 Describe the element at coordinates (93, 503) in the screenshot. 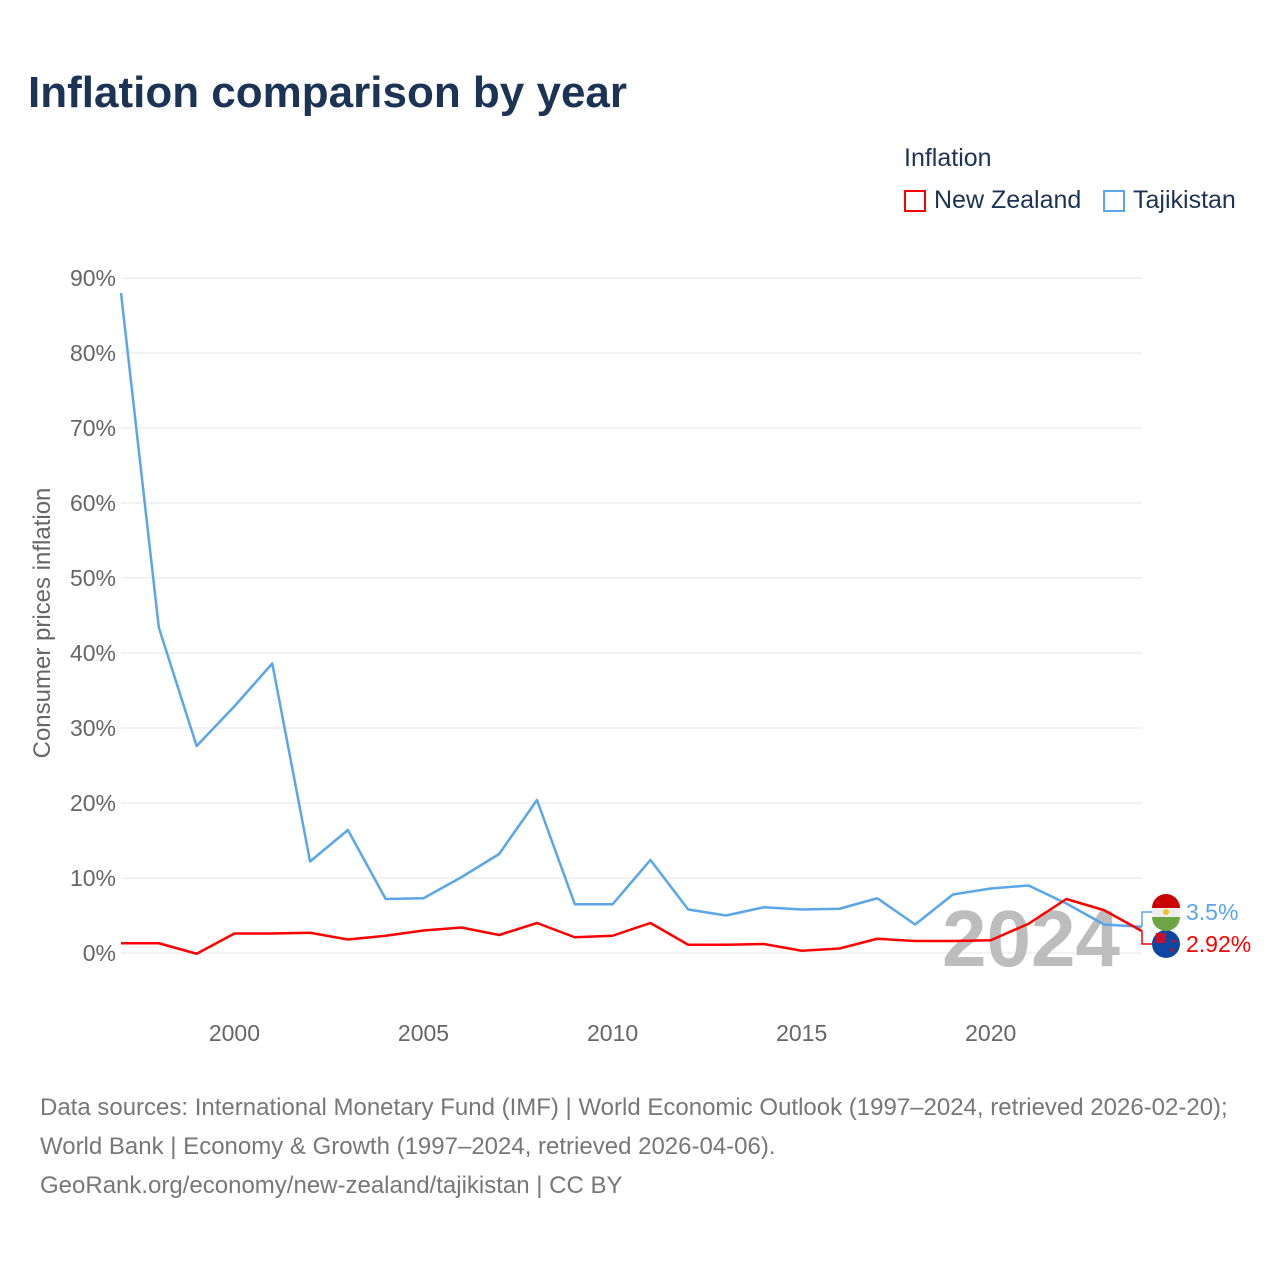

I see `y-tick-label: 60%` at that location.